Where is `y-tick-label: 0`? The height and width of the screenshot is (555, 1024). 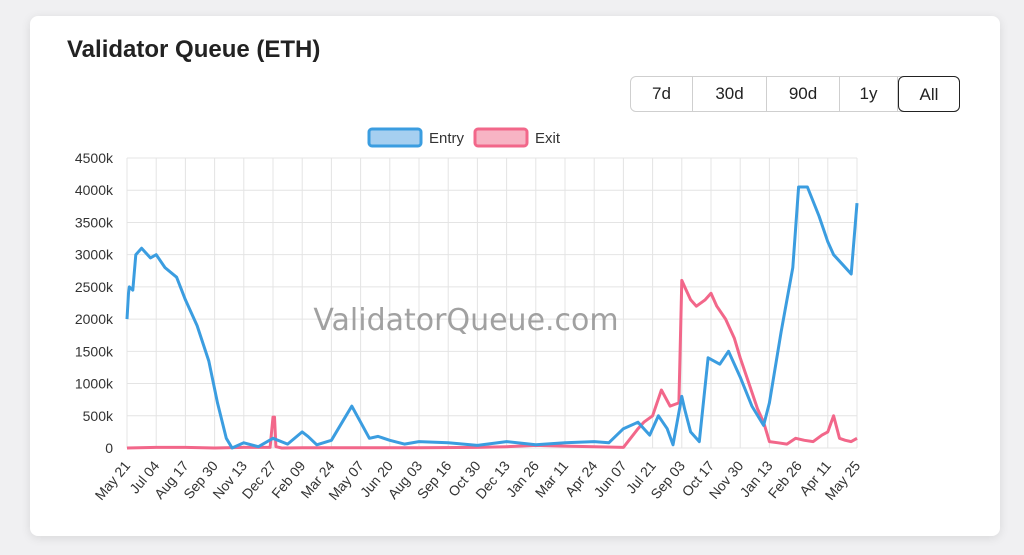
y-tick-label: 0 is located at coordinates (109, 448).